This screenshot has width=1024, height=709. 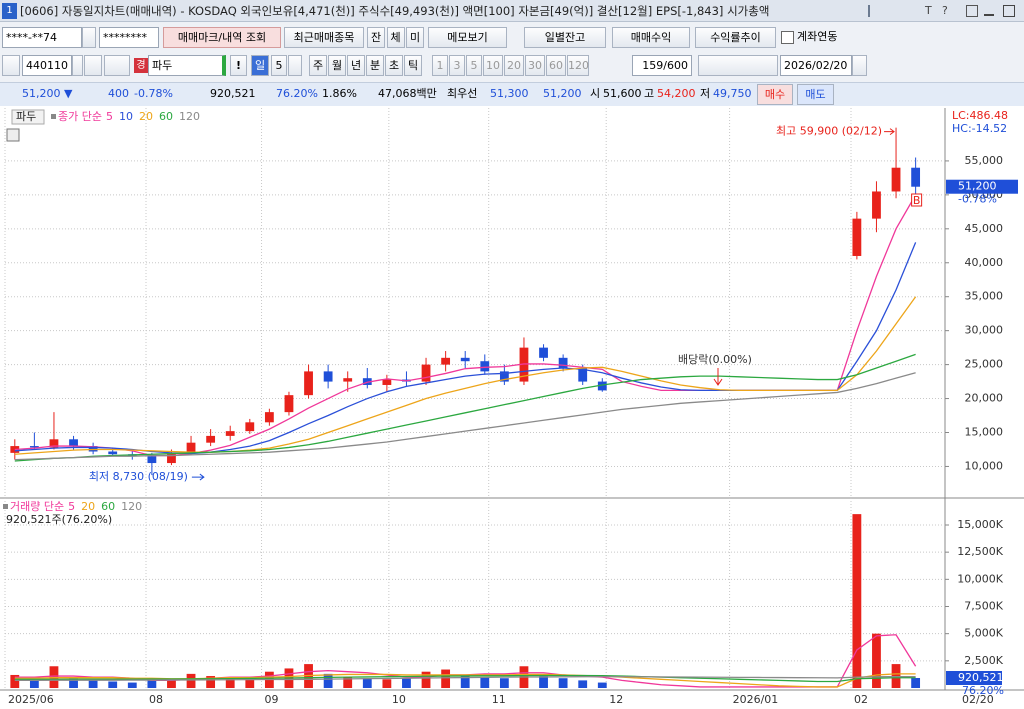 What do you see at coordinates (238, 65) in the screenshot?
I see `alert-button: !` at bounding box center [238, 65].